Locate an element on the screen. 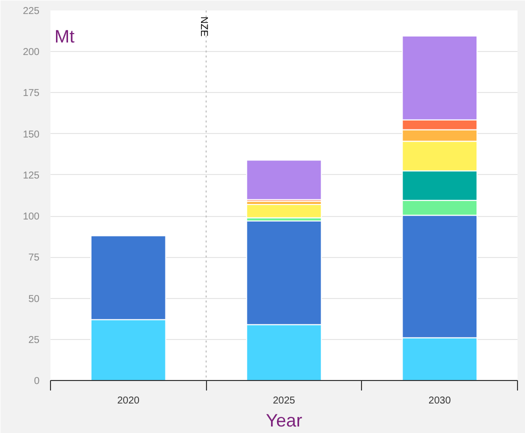 This screenshot has height=433, width=525. x-tick-label: 2030 is located at coordinates (440, 401).